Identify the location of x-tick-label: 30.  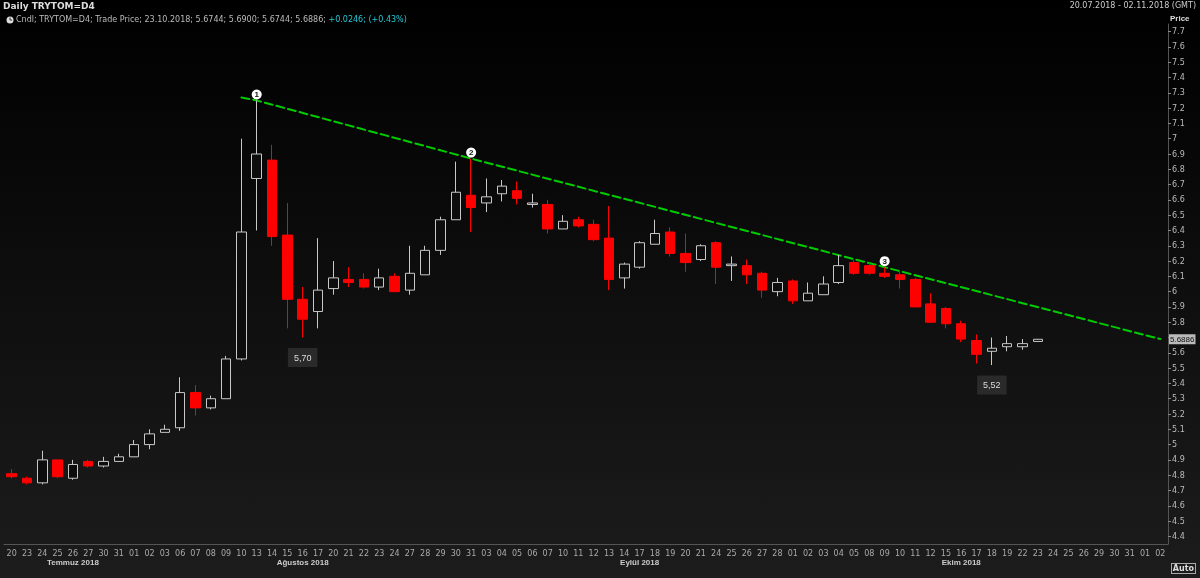
(1114, 553).